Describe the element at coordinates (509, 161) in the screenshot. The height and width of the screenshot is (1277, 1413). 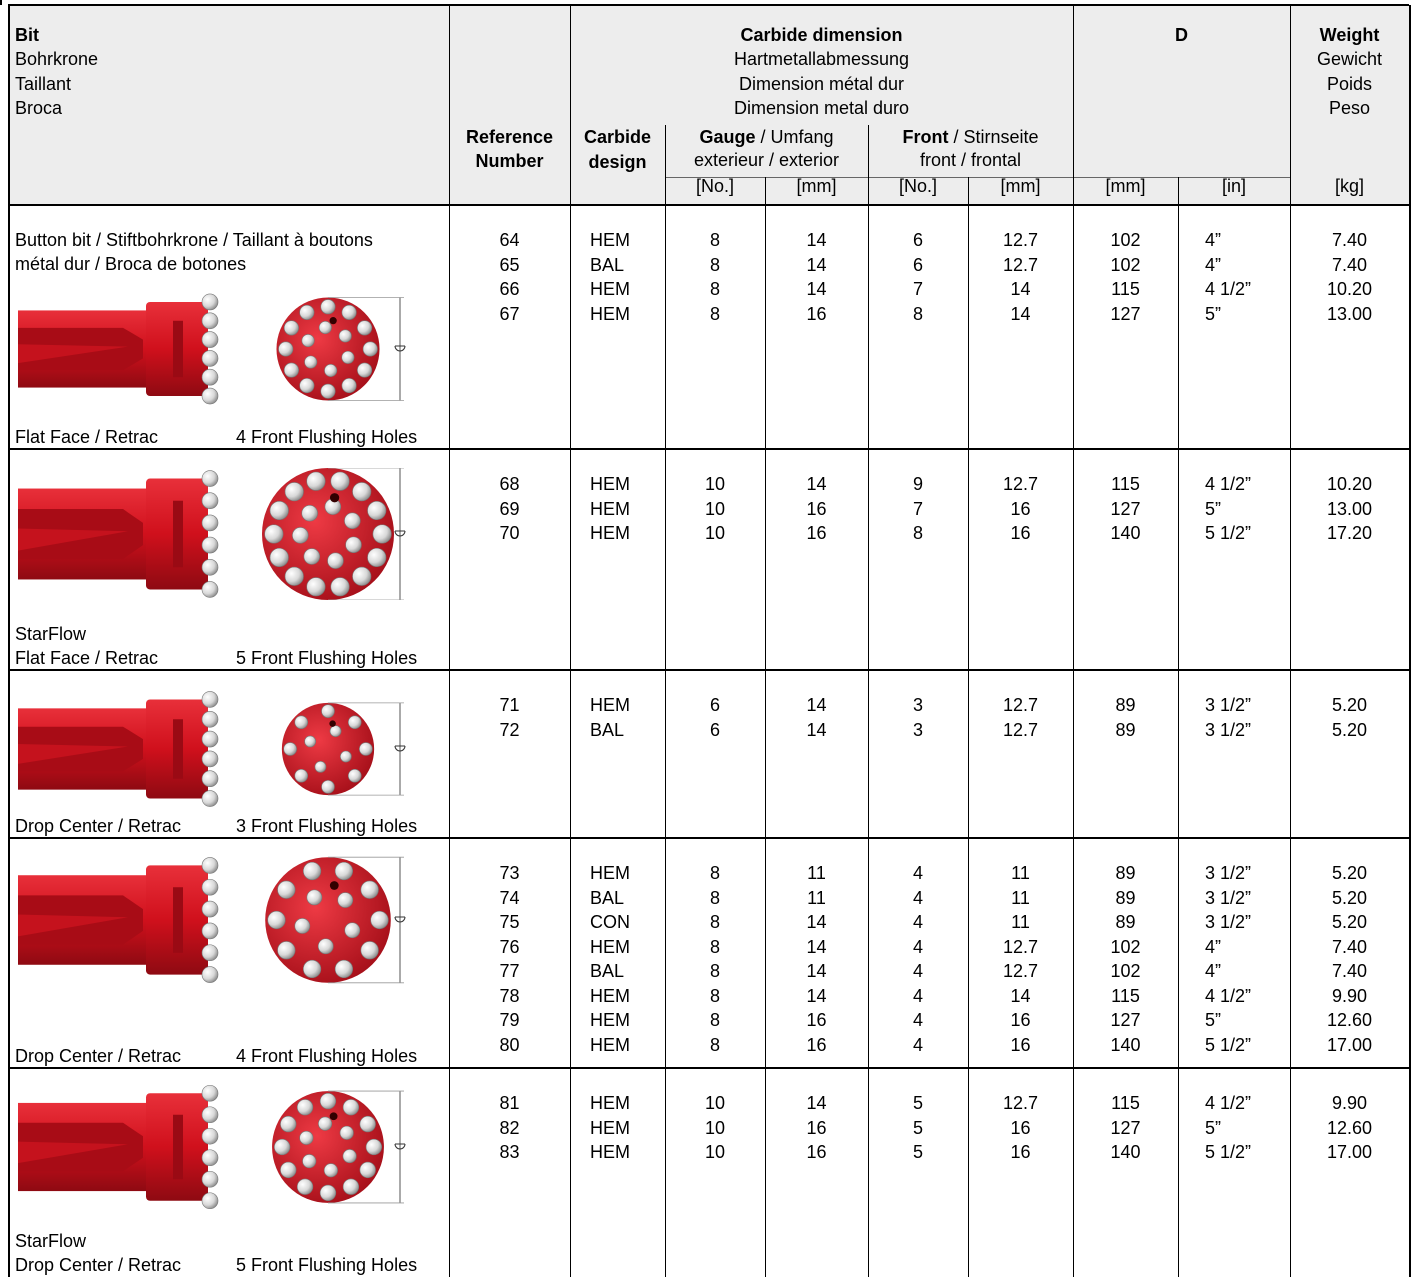
I see `column-header: Number` at that location.